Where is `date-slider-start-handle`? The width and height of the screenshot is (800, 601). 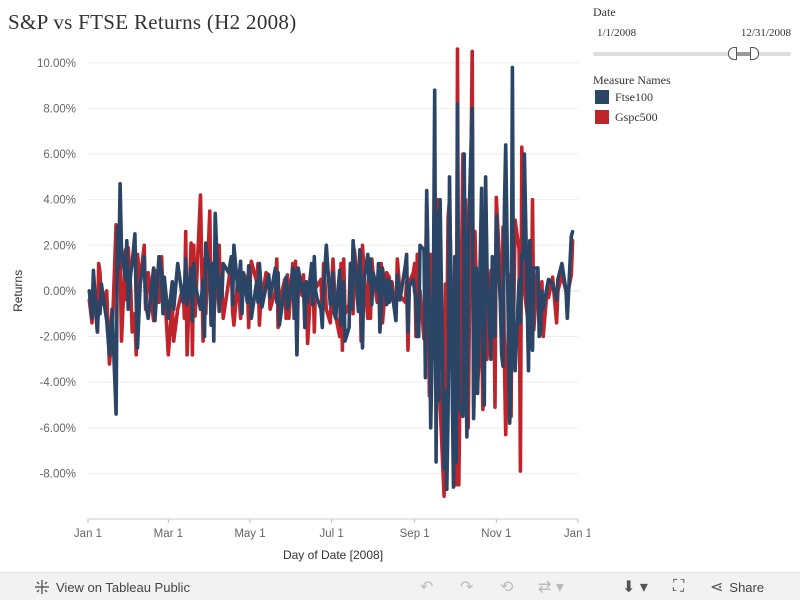 date-slider-start-handle is located at coordinates (732, 53).